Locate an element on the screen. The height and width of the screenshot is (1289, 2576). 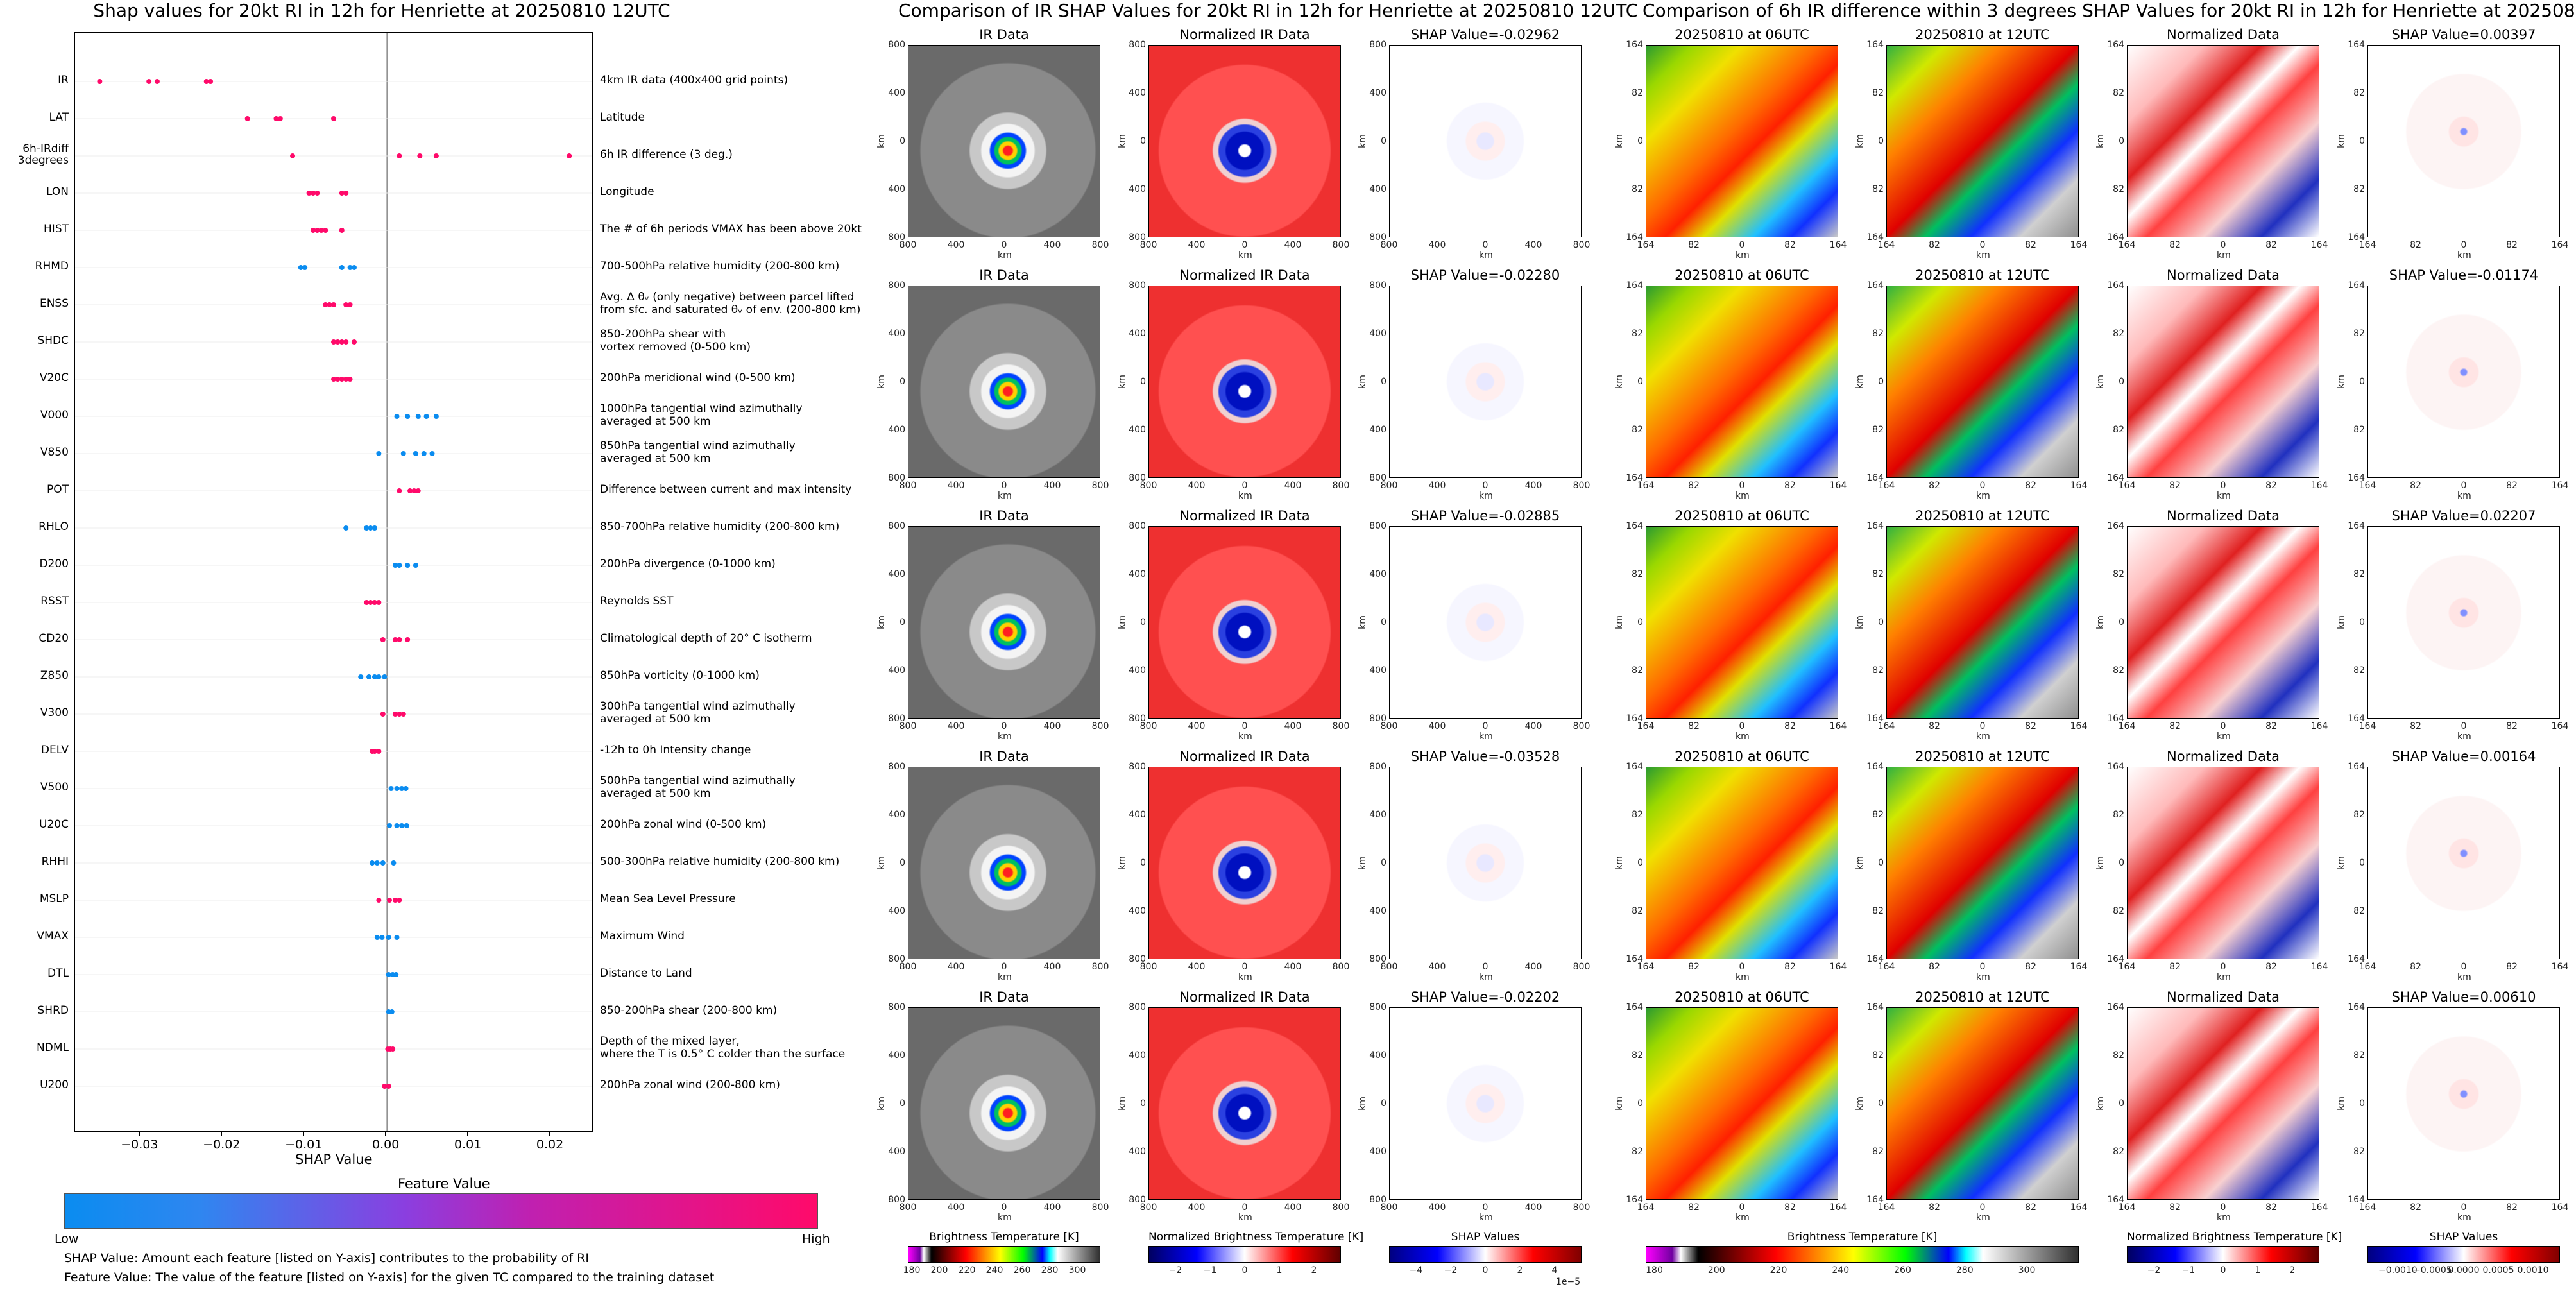
x-tick-mark is located at coordinates (222, 1133).